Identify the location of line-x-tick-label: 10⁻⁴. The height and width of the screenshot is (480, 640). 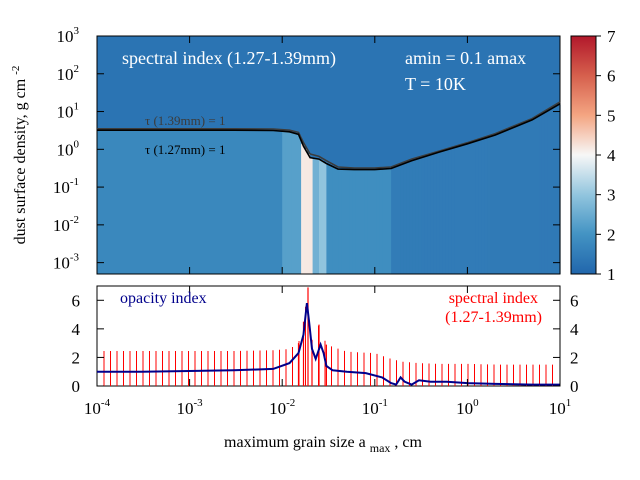
(97, 407).